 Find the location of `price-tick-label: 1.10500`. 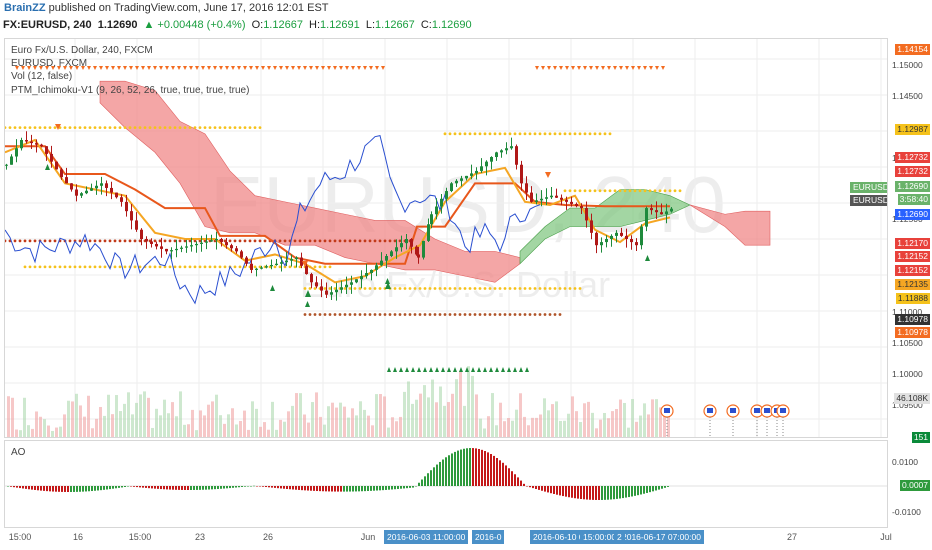

price-tick-label: 1.10500 is located at coordinates (907, 343).